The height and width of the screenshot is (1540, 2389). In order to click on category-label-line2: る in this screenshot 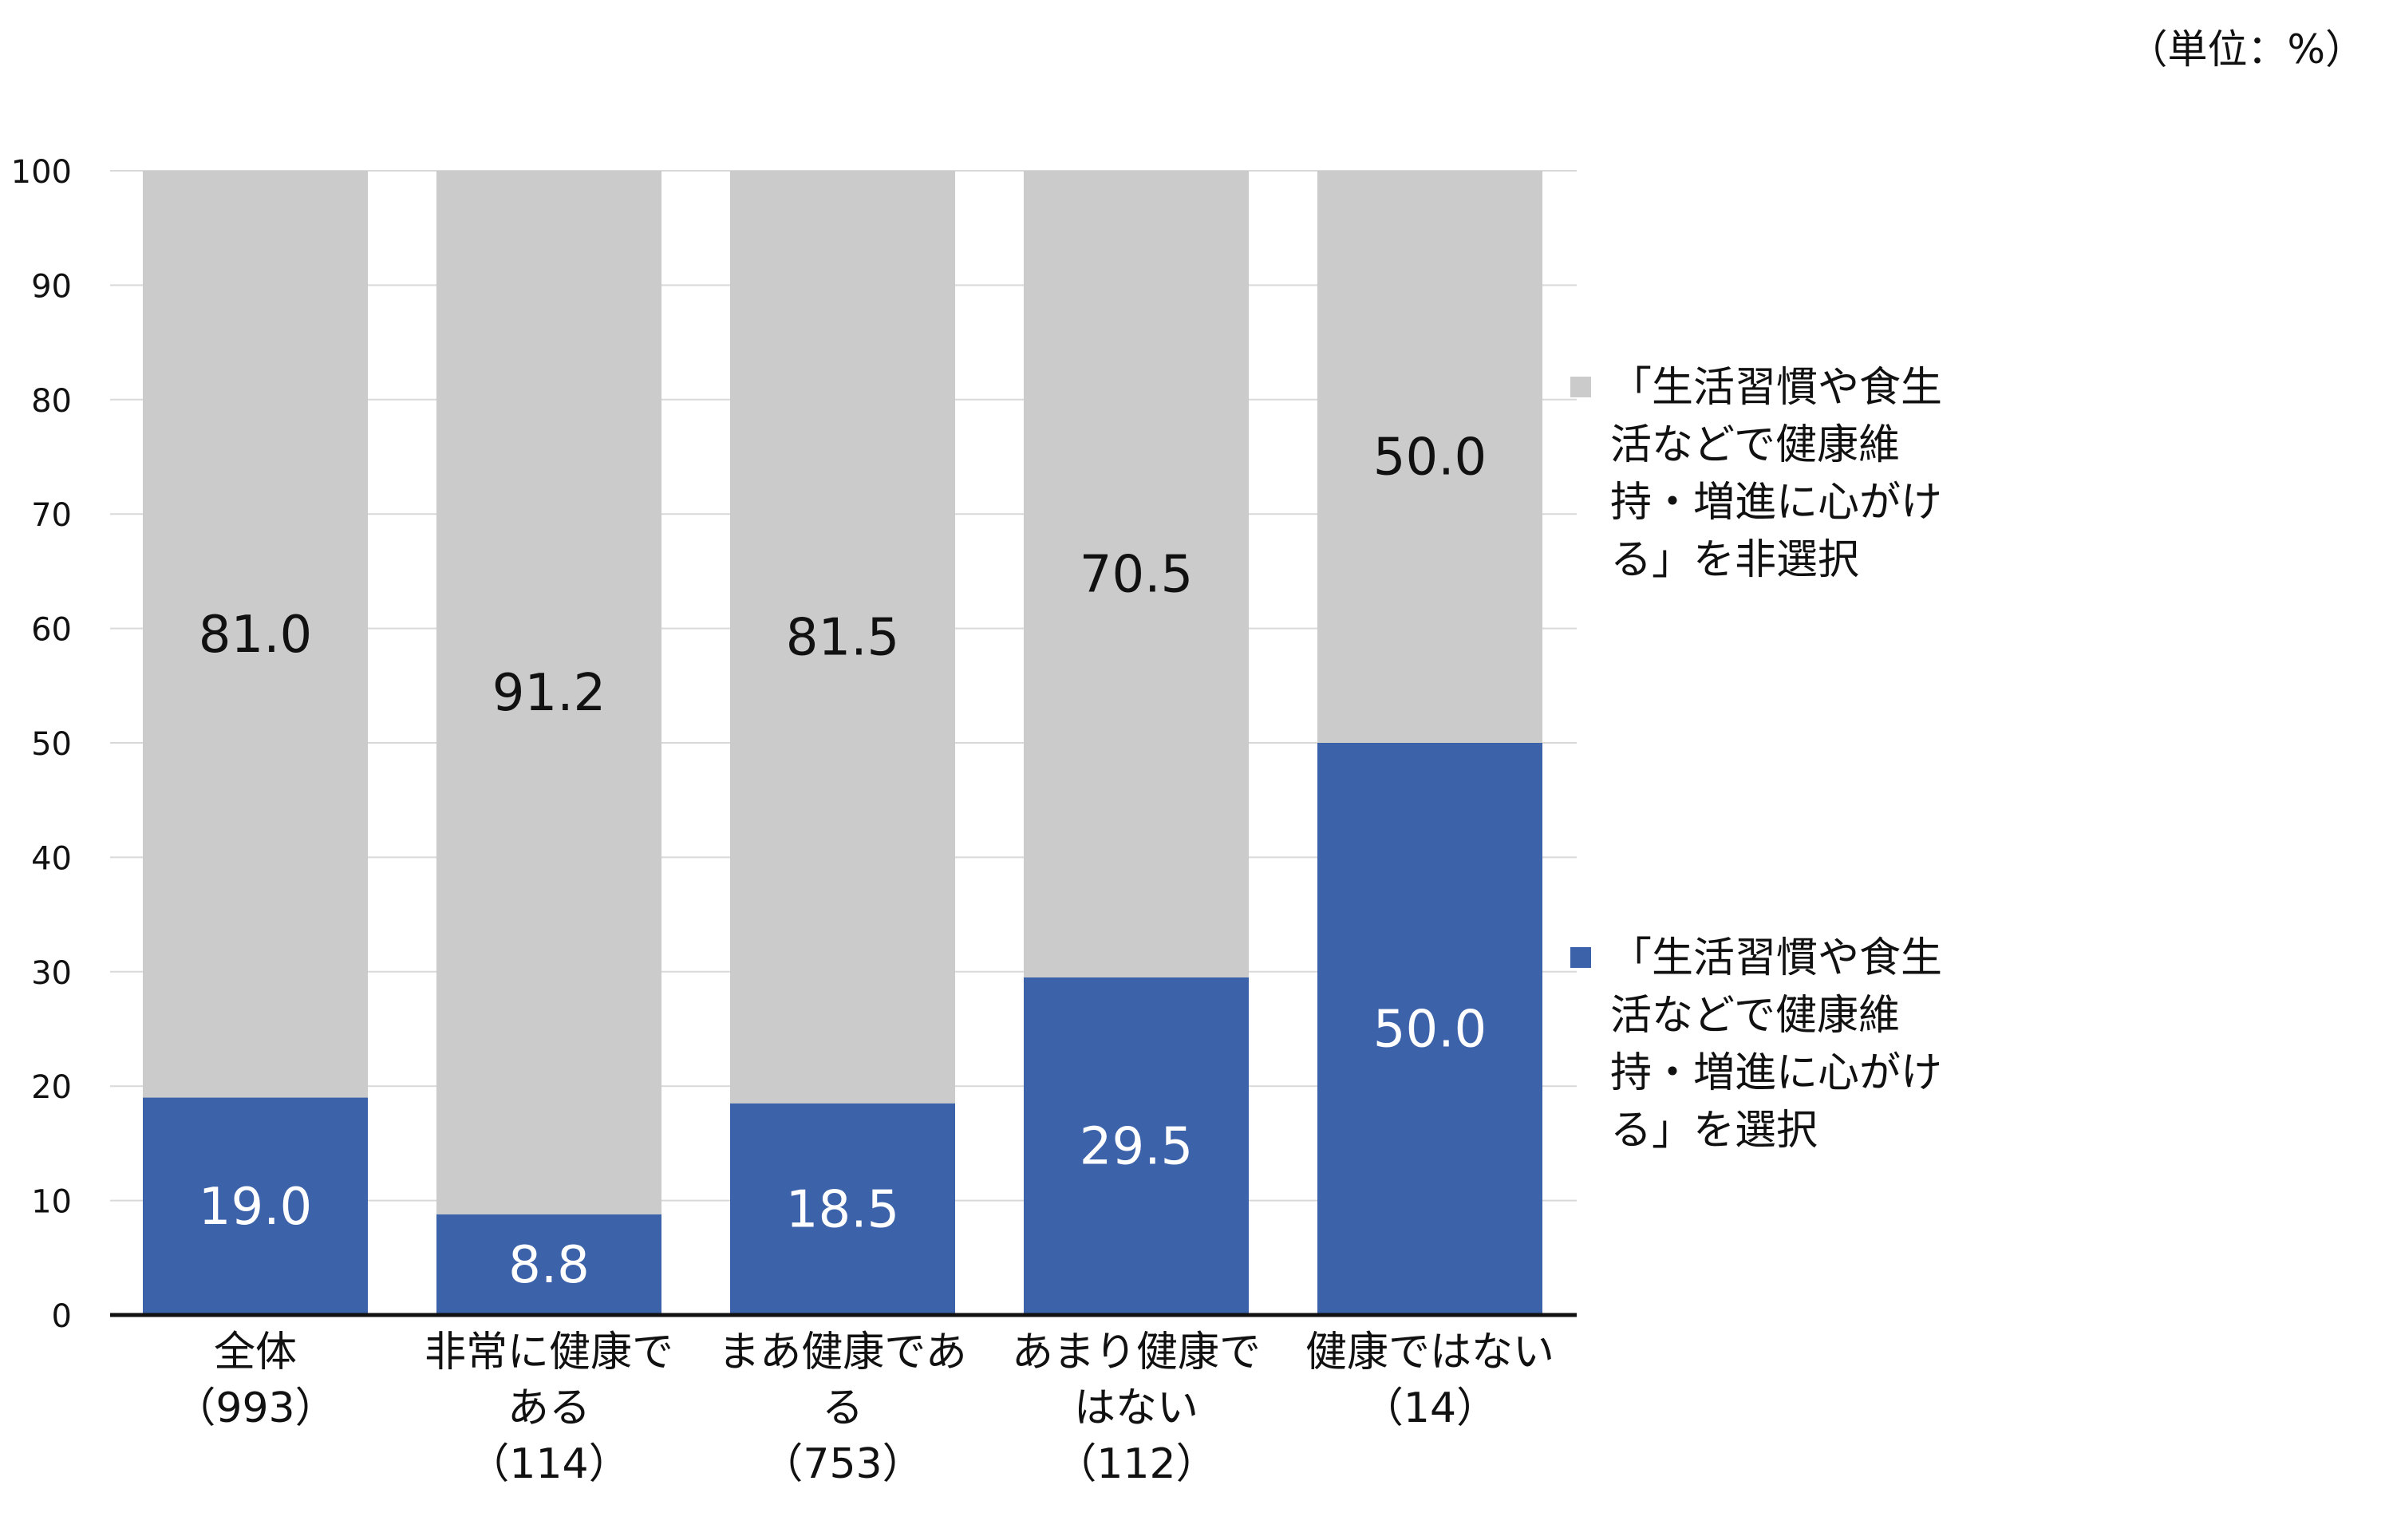, I will do `click(842, 1408)`.